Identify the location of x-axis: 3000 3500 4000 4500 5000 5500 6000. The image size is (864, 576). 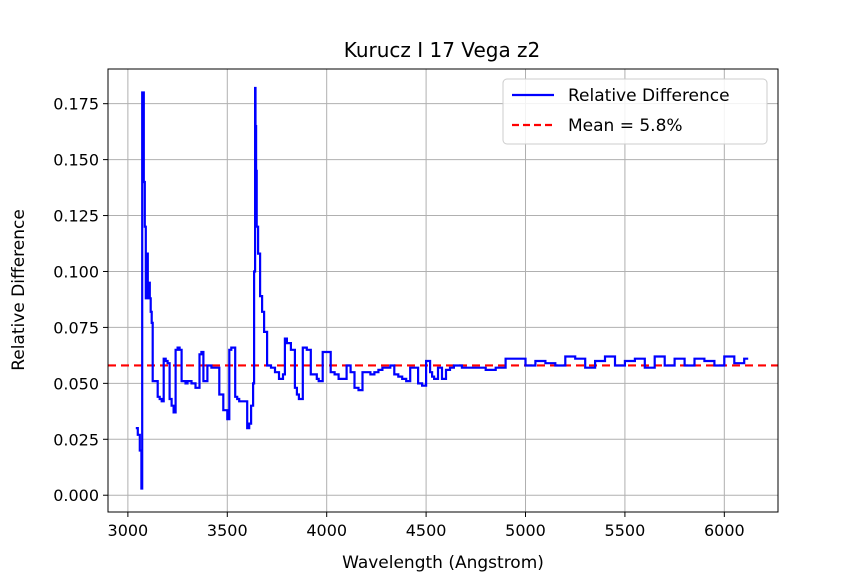
(426, 526).